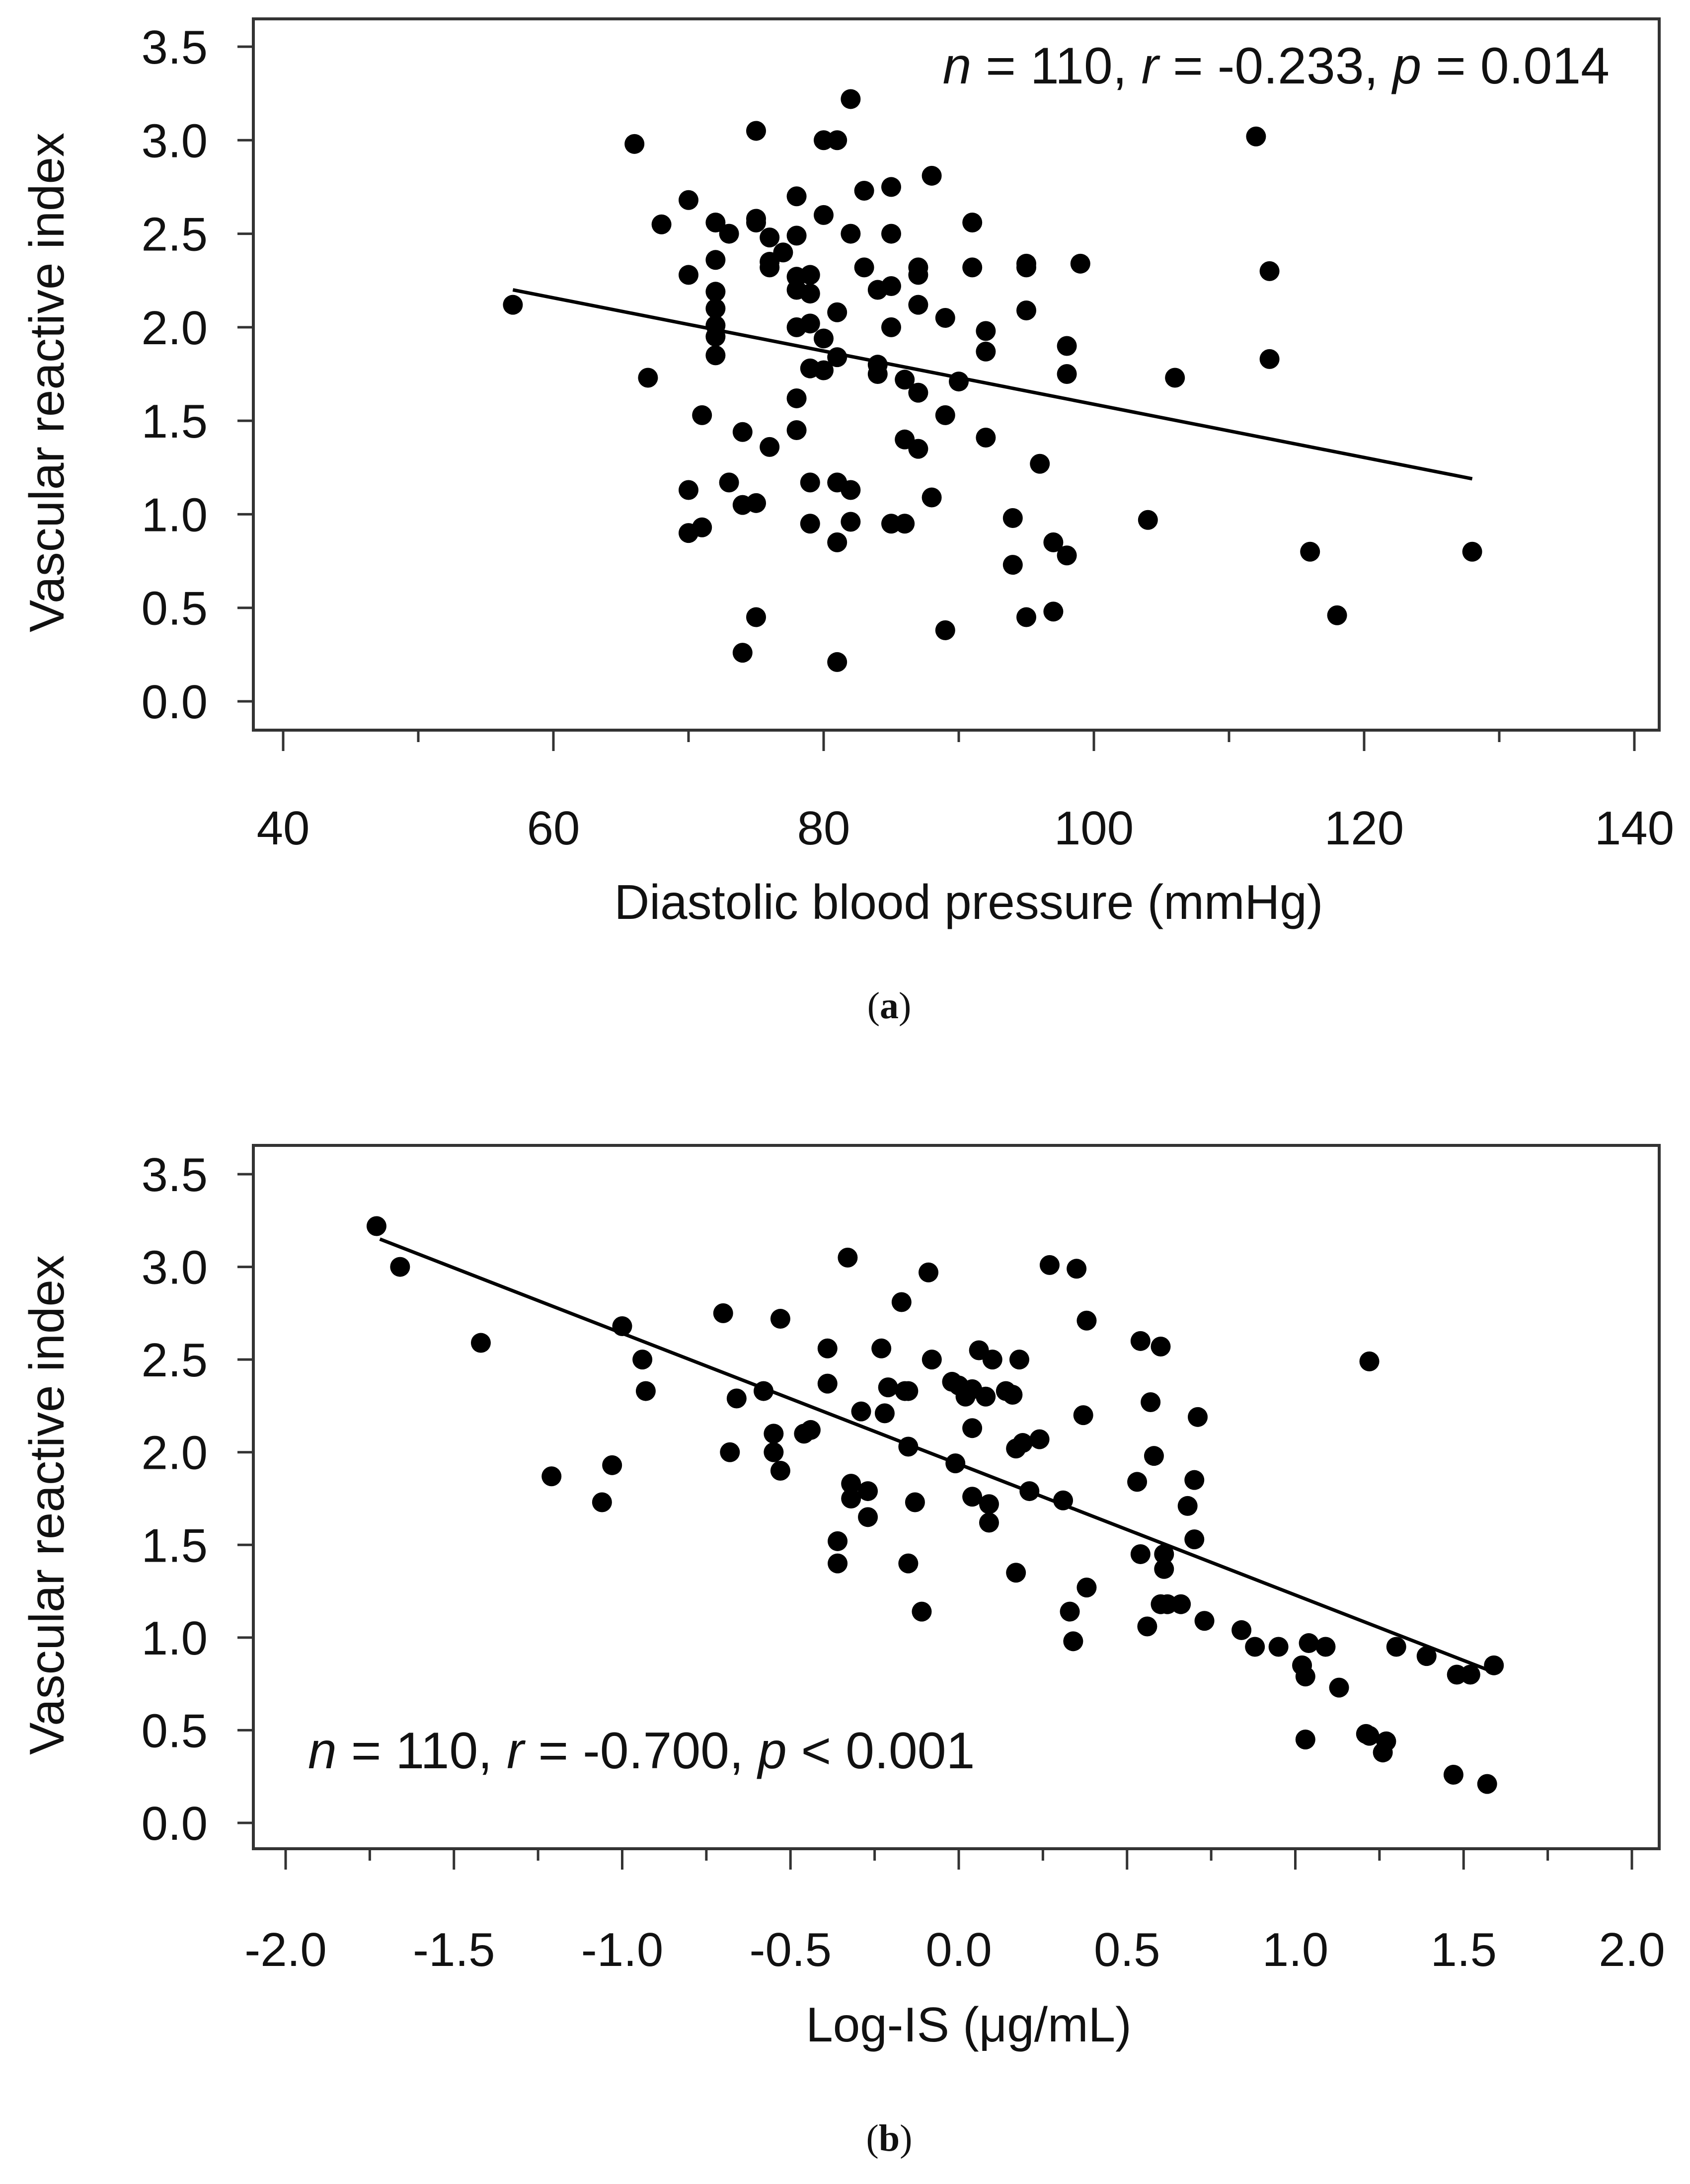  I want to click on stats-annotation-a: n = 110, r = -0.233, p = 0.014, so click(1276, 66).